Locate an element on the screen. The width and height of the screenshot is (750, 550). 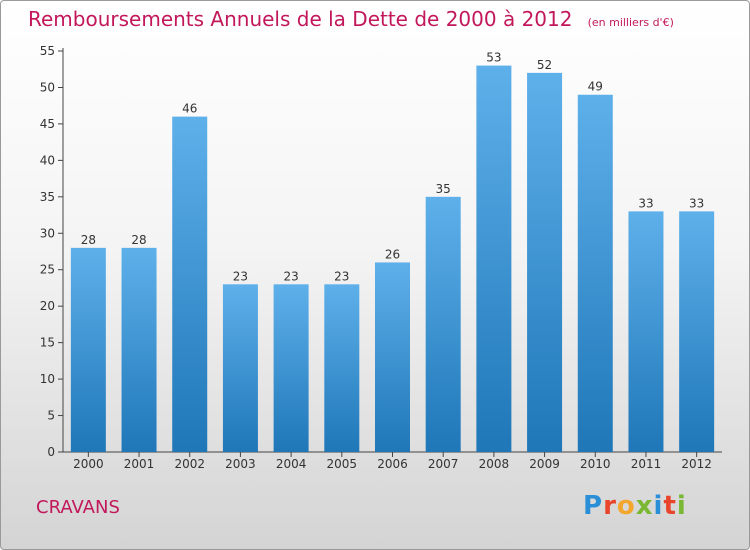
data-label-2001: 28 is located at coordinates (138, 240).